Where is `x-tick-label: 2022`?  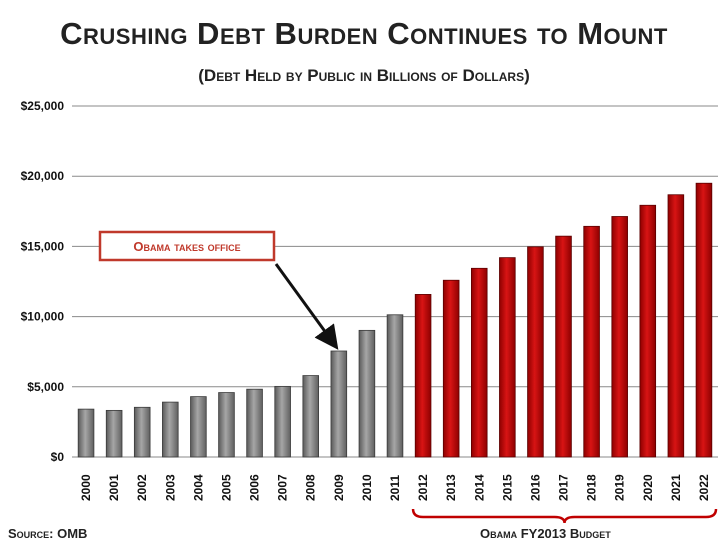 x-tick-label: 2022 is located at coordinates (704, 487).